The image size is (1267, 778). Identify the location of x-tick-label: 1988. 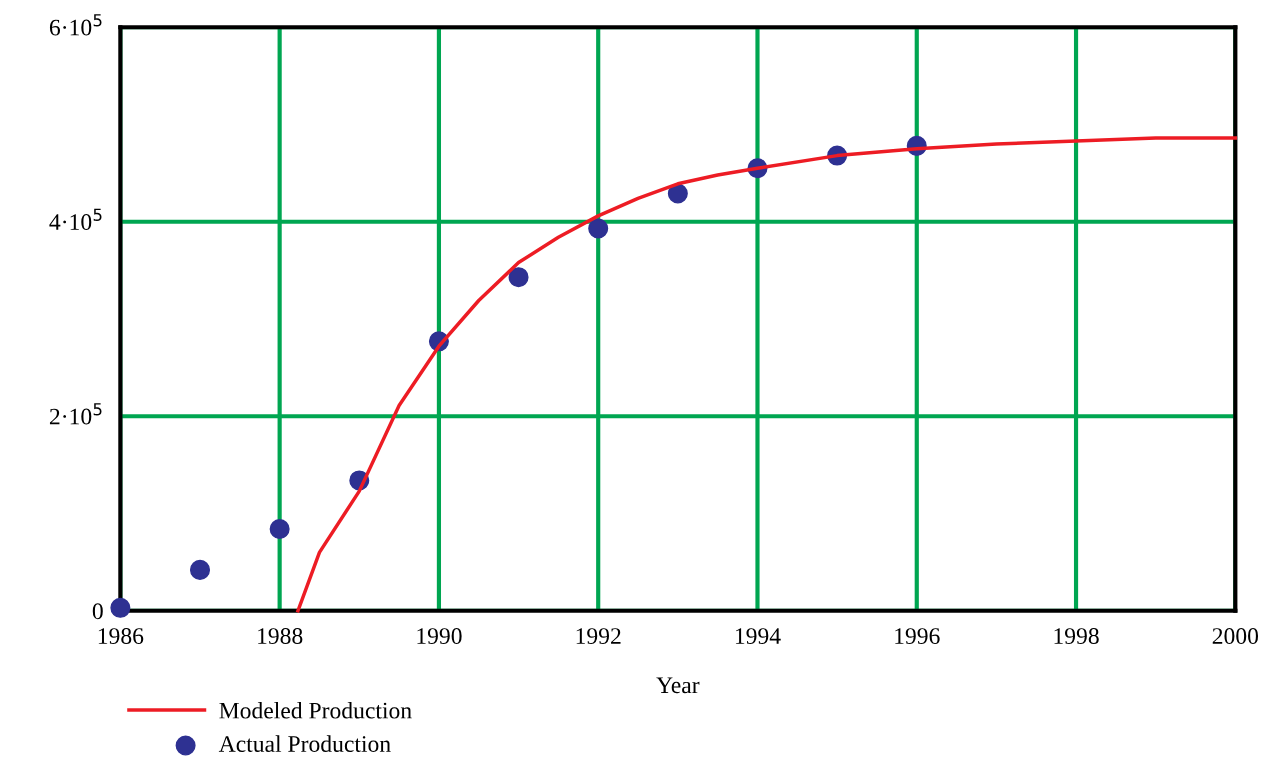
(280, 636).